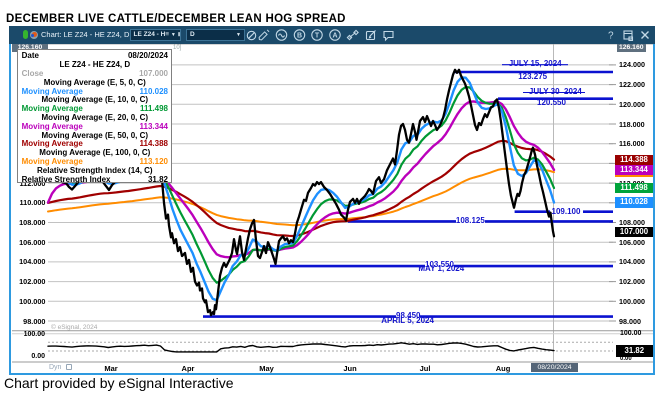 The image size is (668, 418). What do you see at coordinates (317, 36) in the screenshot?
I see `svg-text: T` at bounding box center [317, 36].